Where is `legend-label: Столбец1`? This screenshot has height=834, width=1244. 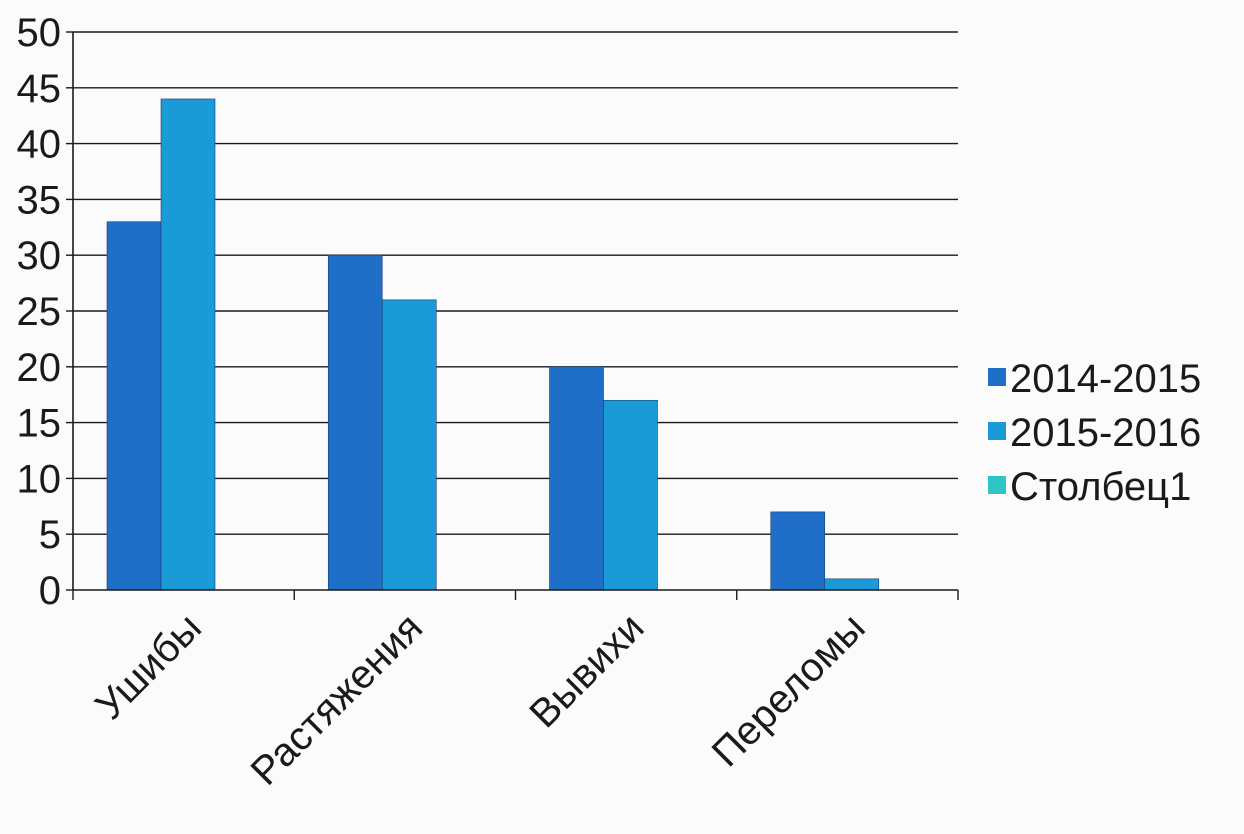
legend-label: Столбец1 is located at coordinates (1100, 487).